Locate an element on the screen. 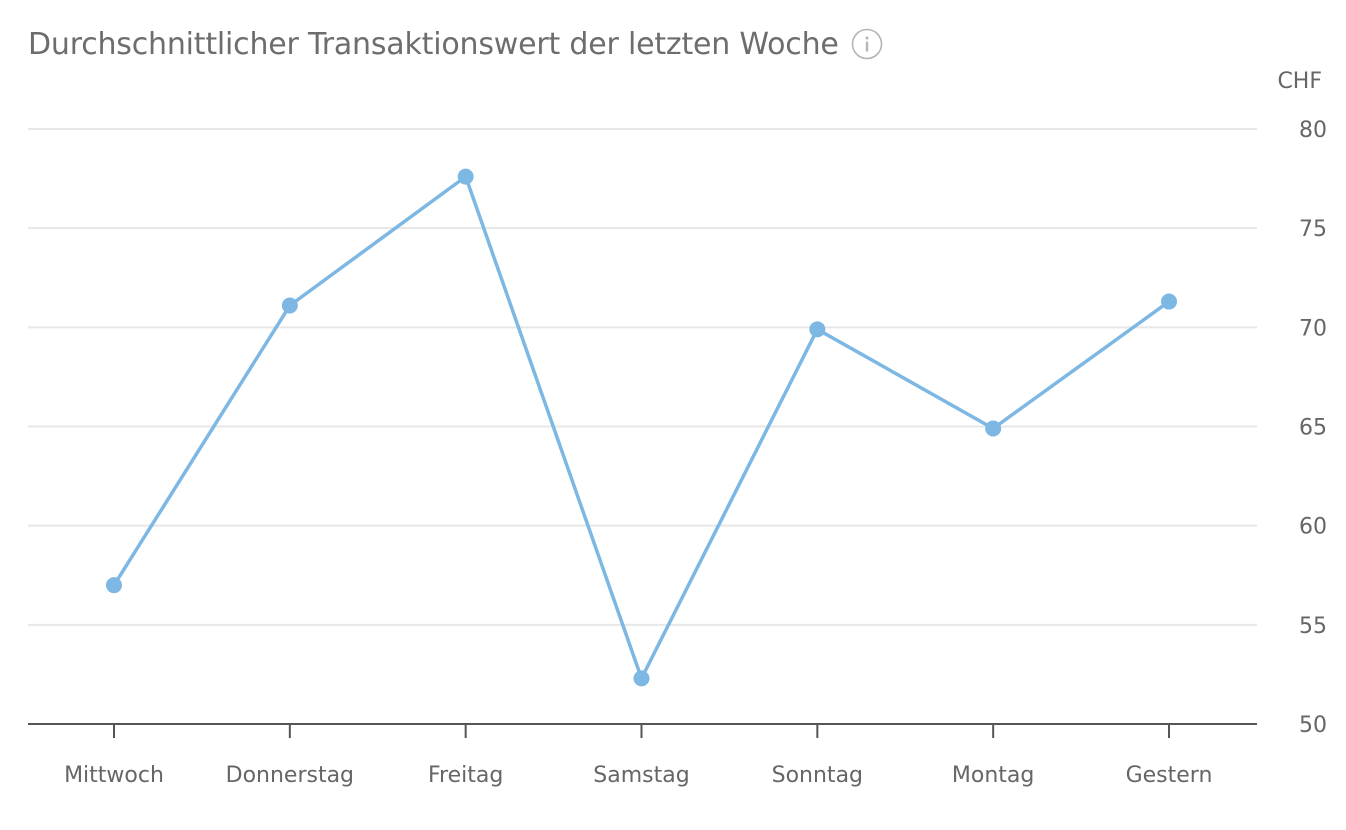 This screenshot has height=830, width=1346. y-axis-unit-label: CHF is located at coordinates (1299, 81).